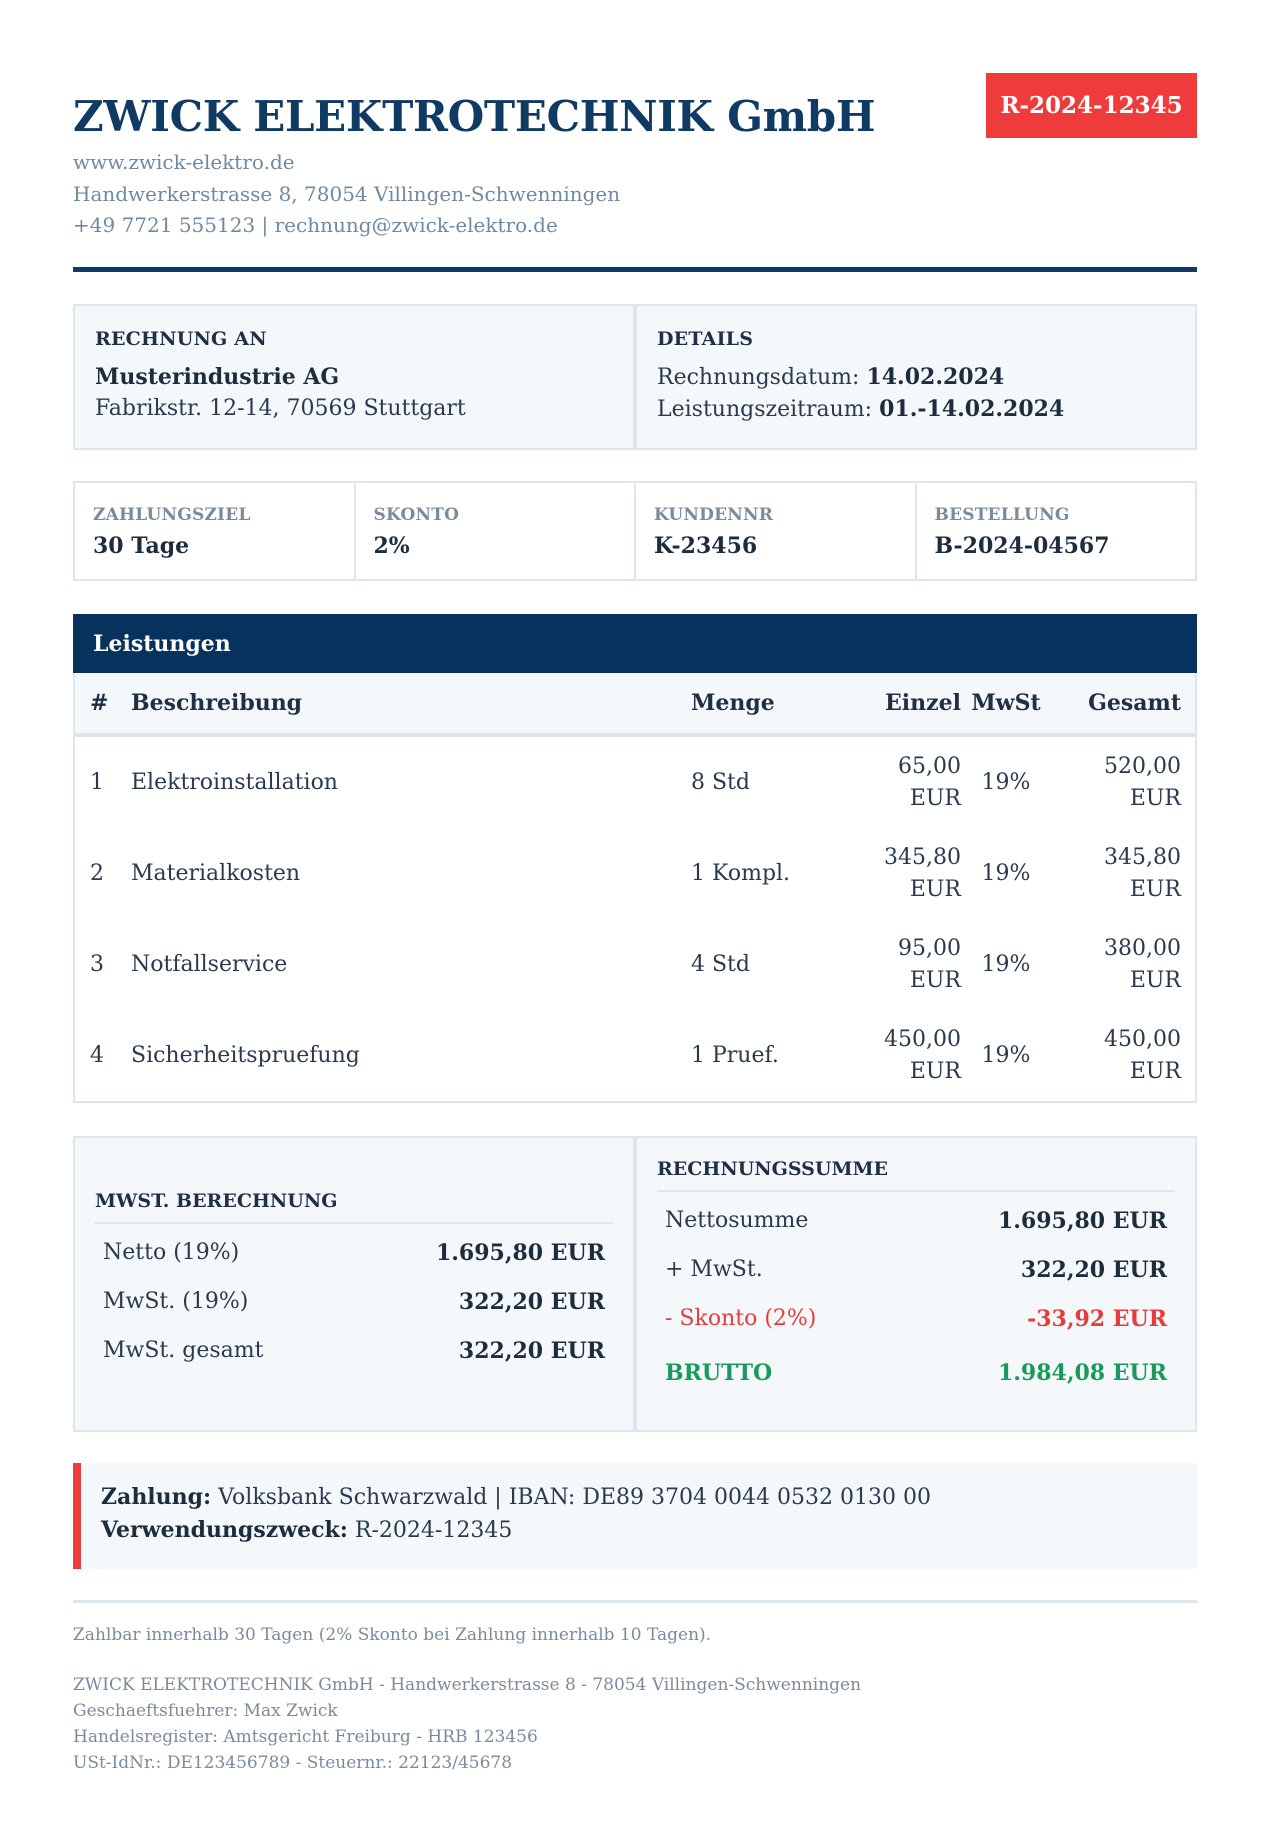 This screenshot has height=1826, width=1262. What do you see at coordinates (1056, 531) in the screenshot?
I see `meta-order-number: BESTELLUNG B-2024-04567` at bounding box center [1056, 531].